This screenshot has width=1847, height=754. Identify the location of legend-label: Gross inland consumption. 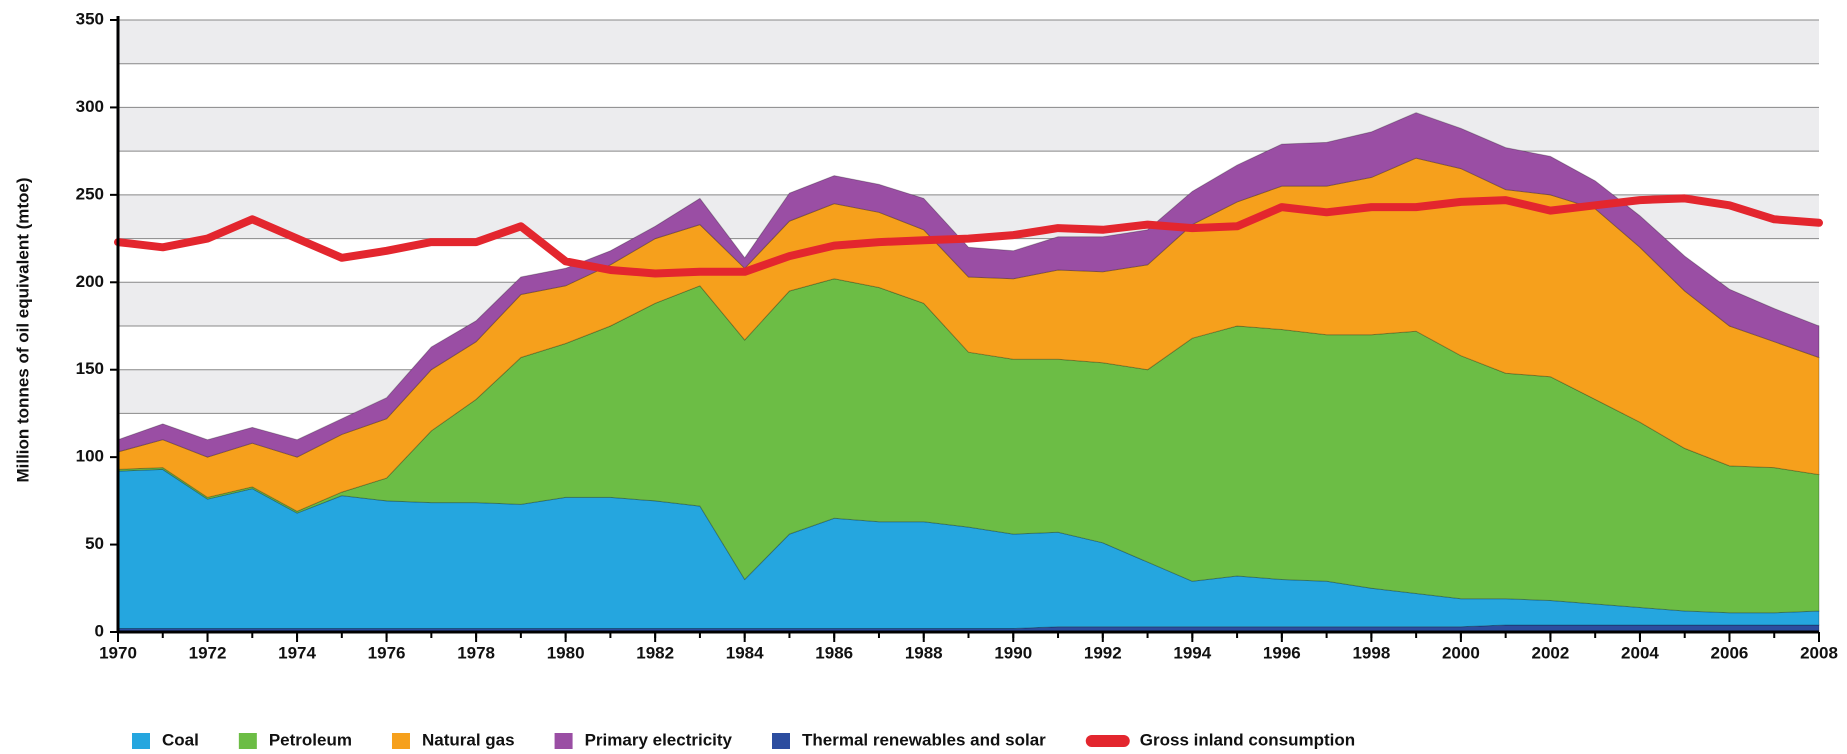
(1247, 739).